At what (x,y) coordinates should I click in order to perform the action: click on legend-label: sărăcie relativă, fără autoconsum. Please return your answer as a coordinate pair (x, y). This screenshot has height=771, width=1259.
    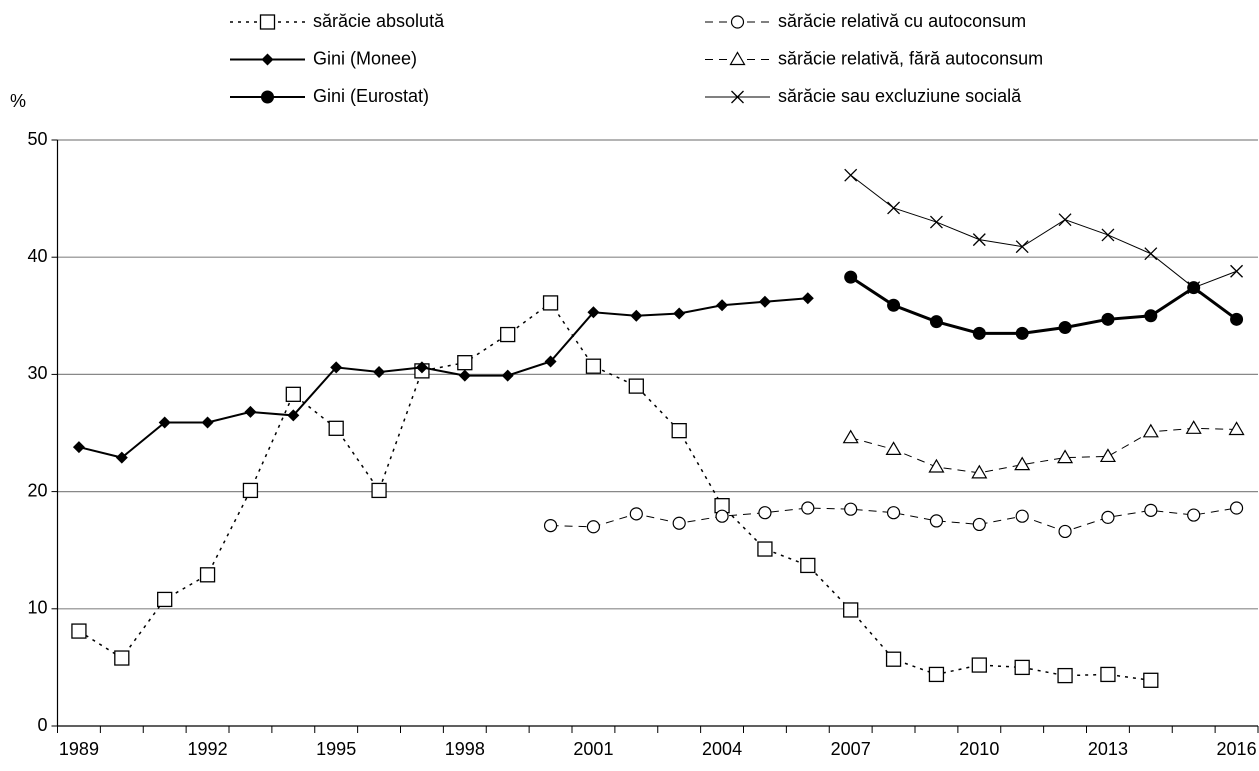
    Looking at the image, I should click on (910, 58).